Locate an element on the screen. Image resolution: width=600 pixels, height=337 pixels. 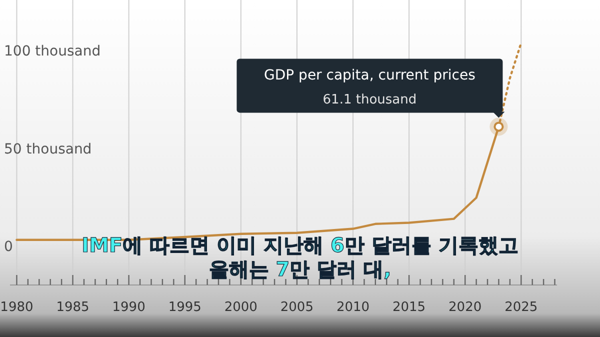
annotation: GDP per capita, current prices is located at coordinates (370, 76).